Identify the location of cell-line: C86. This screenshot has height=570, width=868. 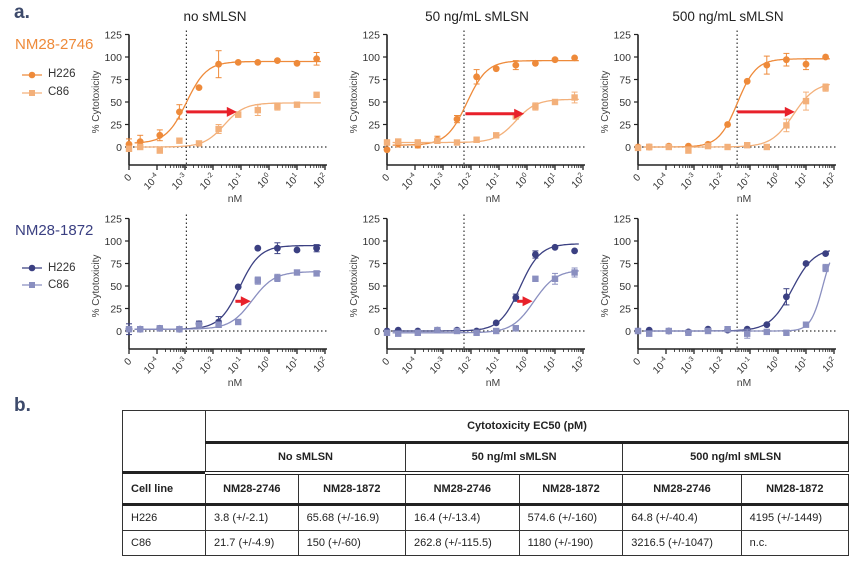
(164, 543).